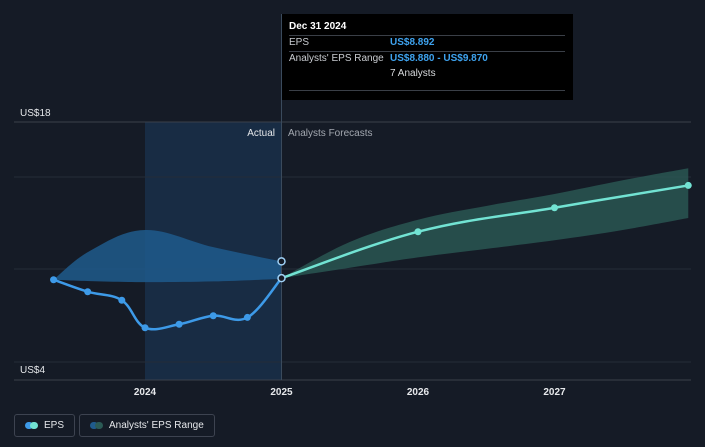 This screenshot has height=447, width=705. What do you see at coordinates (145, 392) in the screenshot?
I see `x-tick-label: 2024` at bounding box center [145, 392].